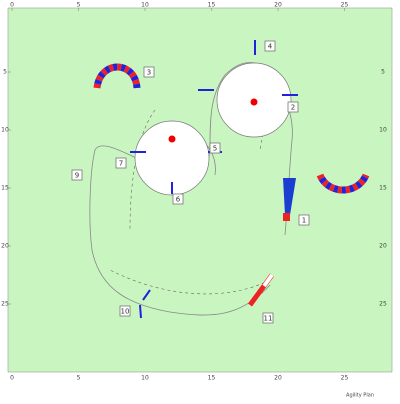 The height and width of the screenshot is (404, 400). Describe the element at coordinates (172, 158) in the screenshot. I see `circle-obstacle` at that location.